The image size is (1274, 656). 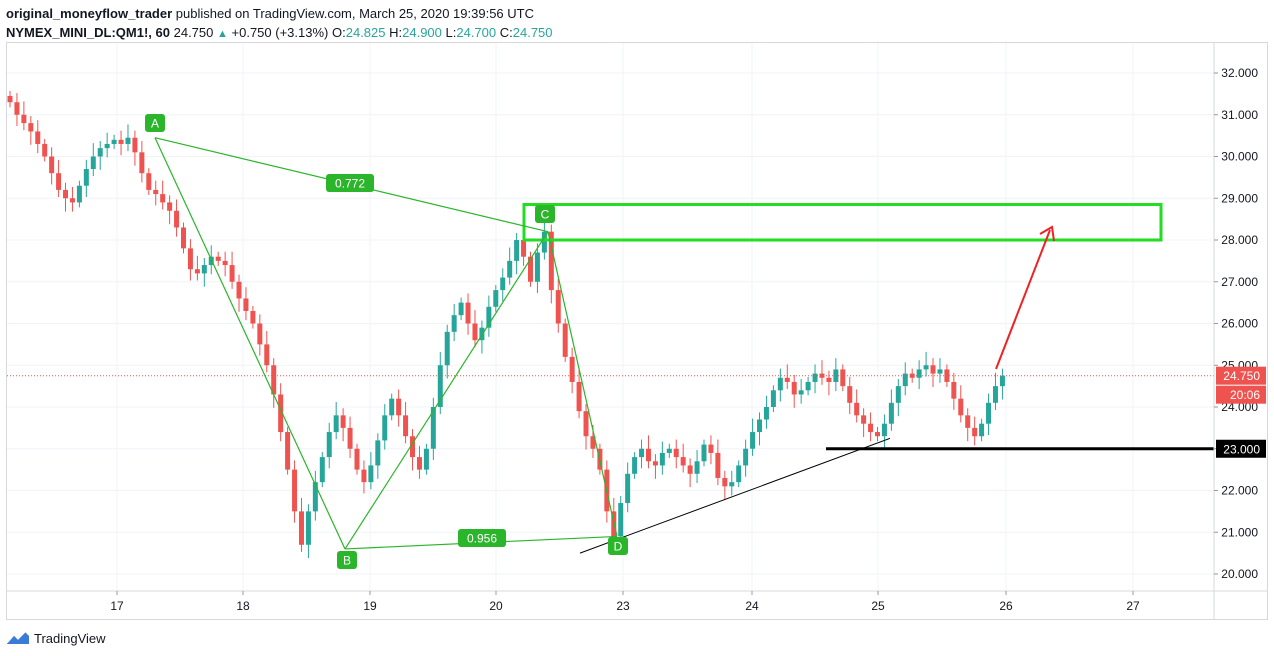 I want to click on point-c-label: C, so click(x=545, y=214).